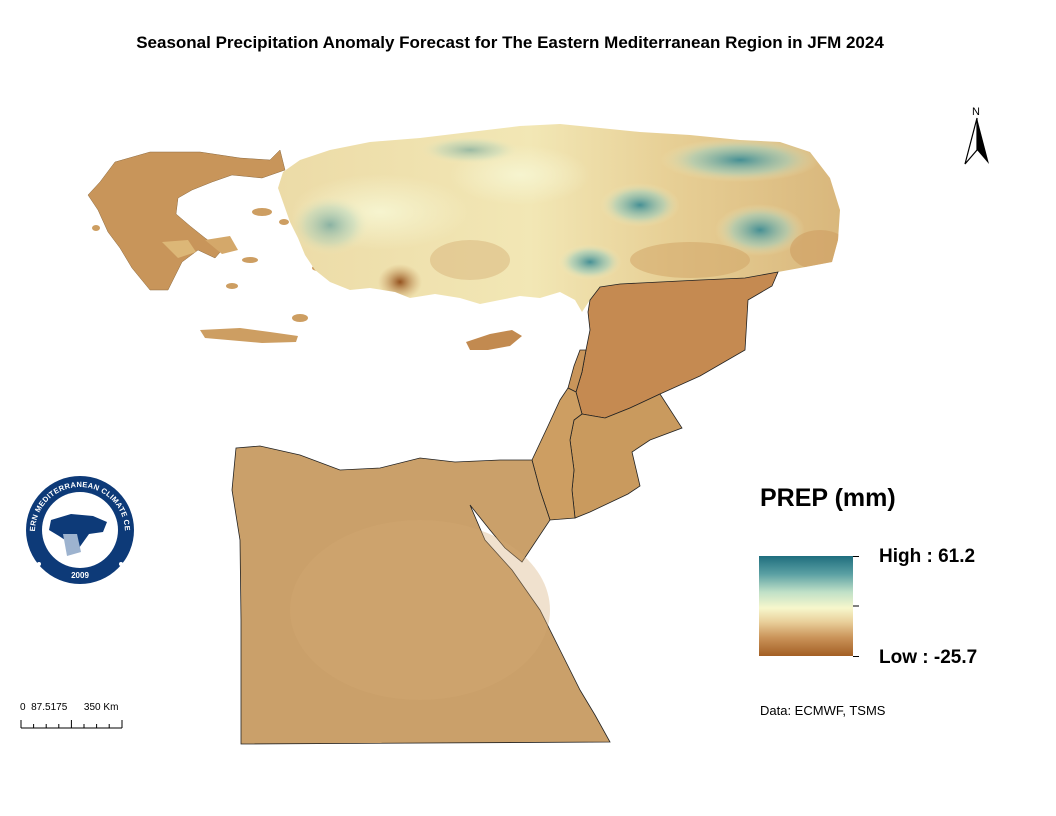 The image size is (1056, 816). What do you see at coordinates (828, 498) in the screenshot?
I see `legend-title: PREP (mm)` at bounding box center [828, 498].